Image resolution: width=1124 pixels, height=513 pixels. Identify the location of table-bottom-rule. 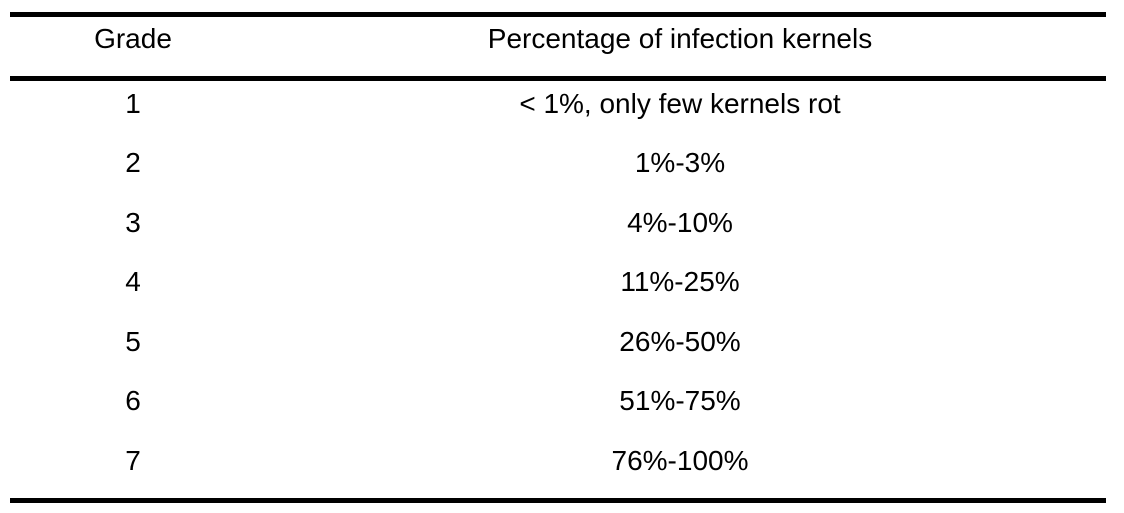
(558, 500).